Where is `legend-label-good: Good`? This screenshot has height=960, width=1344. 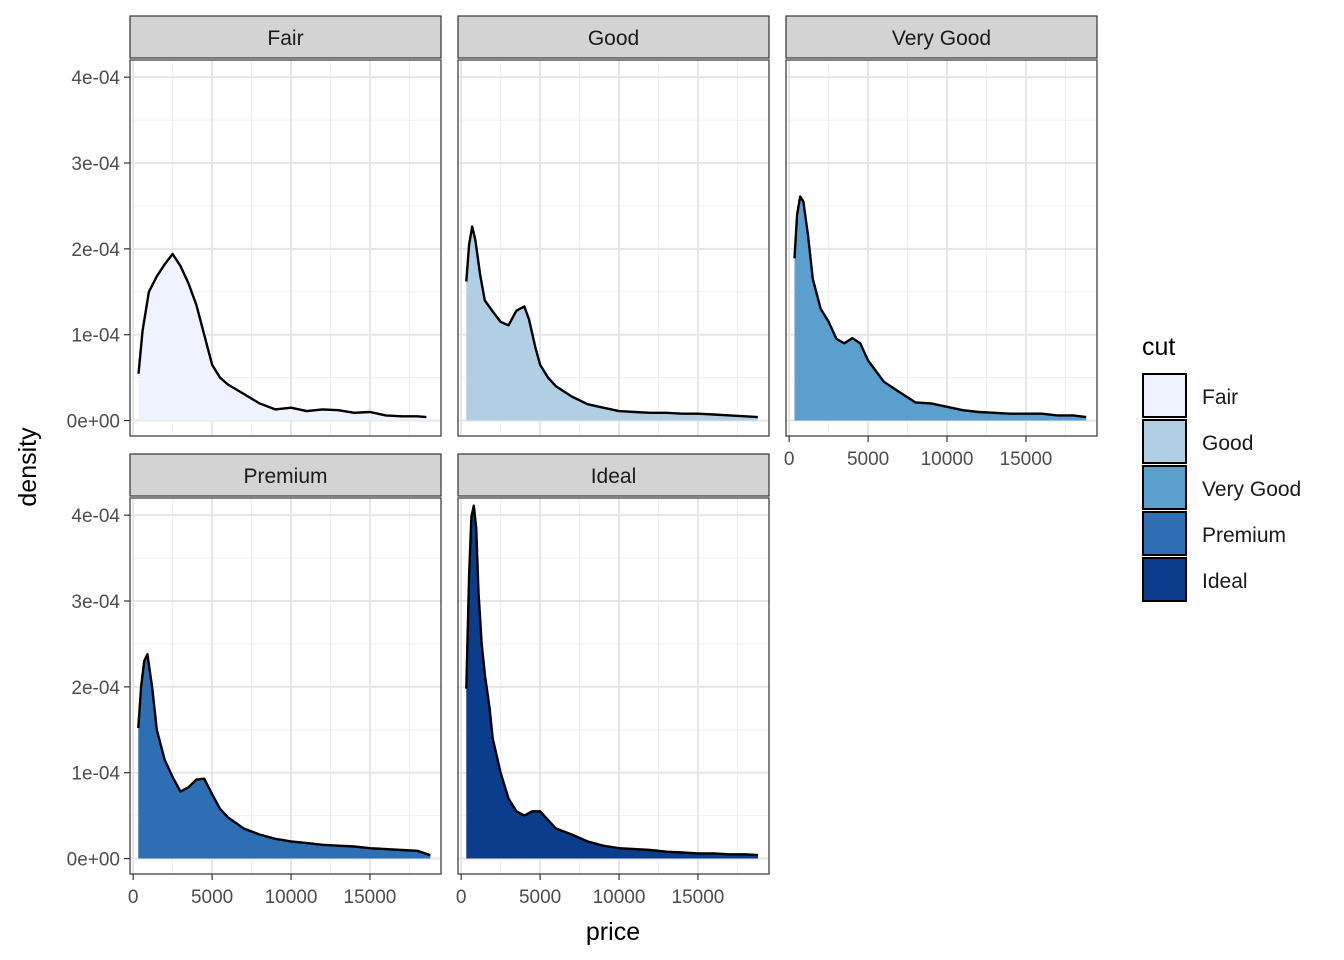
legend-label-good: Good is located at coordinates (1227, 443).